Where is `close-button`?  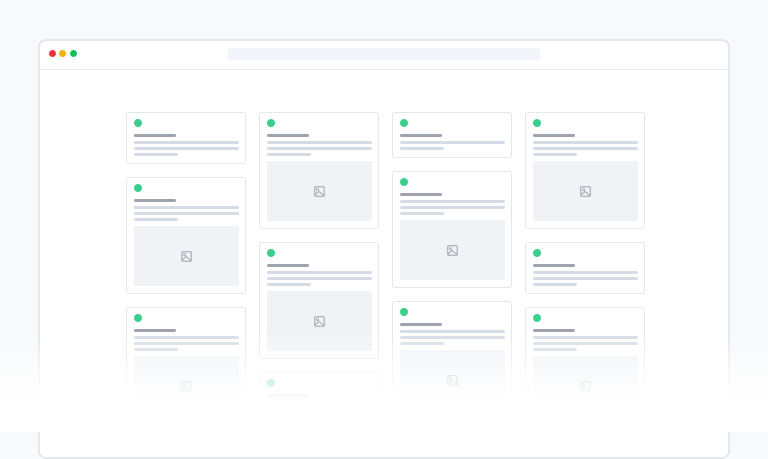 close-button is located at coordinates (52, 53).